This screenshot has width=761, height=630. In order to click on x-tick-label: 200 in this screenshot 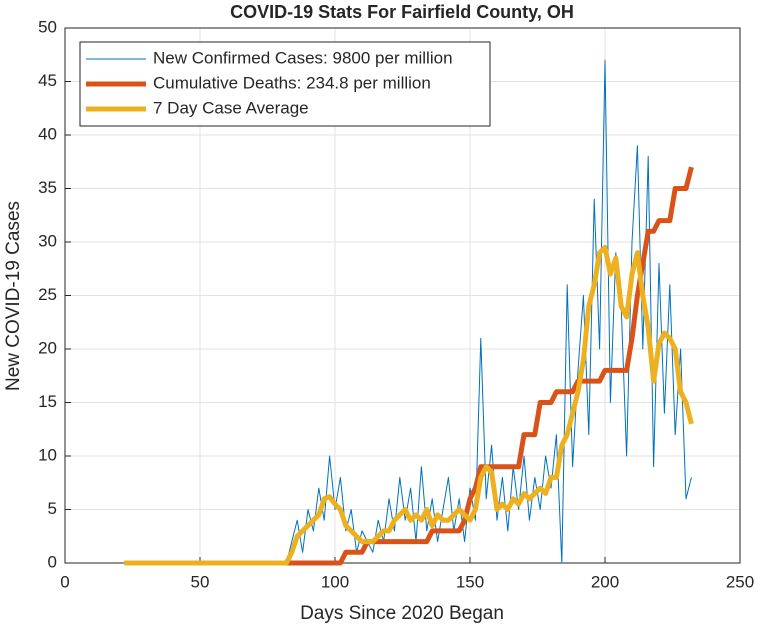, I will do `click(605, 581)`.